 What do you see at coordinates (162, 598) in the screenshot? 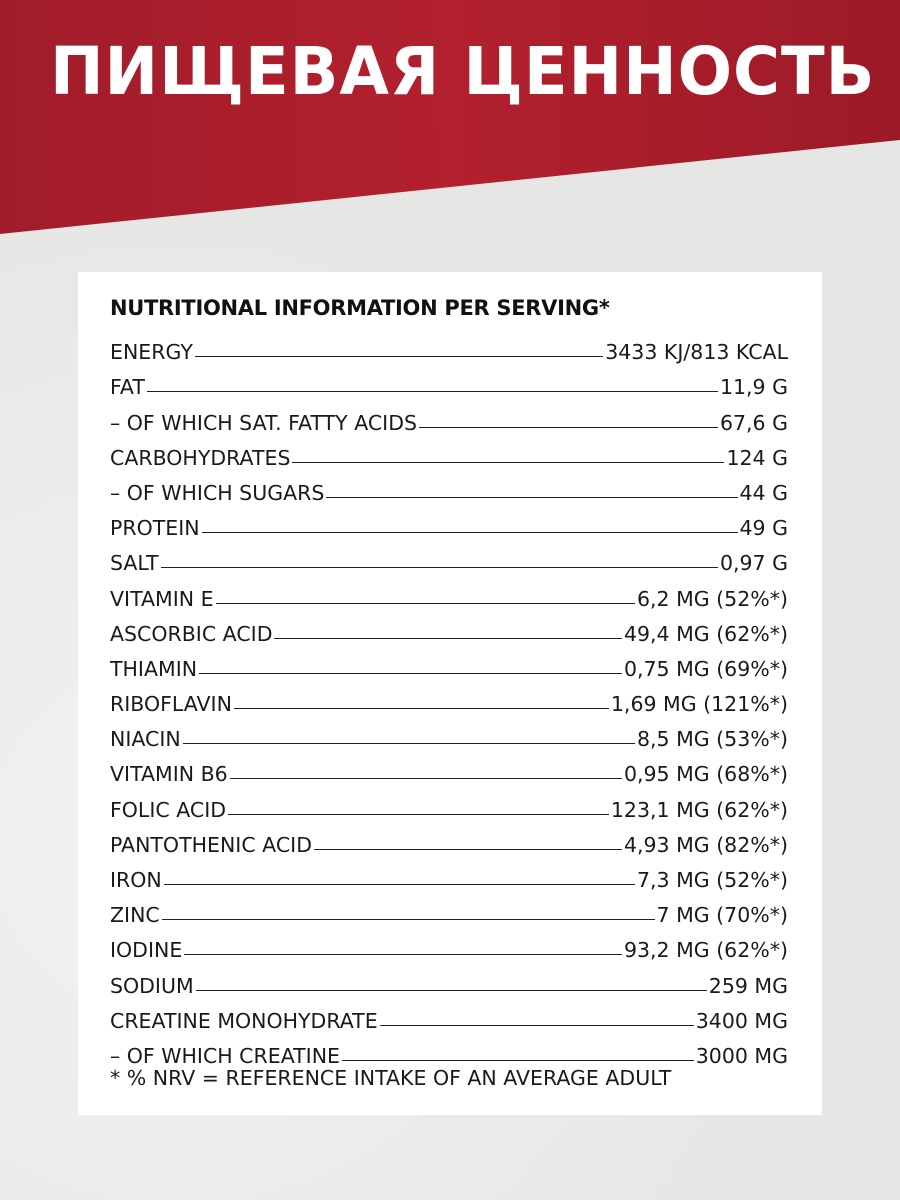
I see `nutrient-label: VITAMIN E` at bounding box center [162, 598].